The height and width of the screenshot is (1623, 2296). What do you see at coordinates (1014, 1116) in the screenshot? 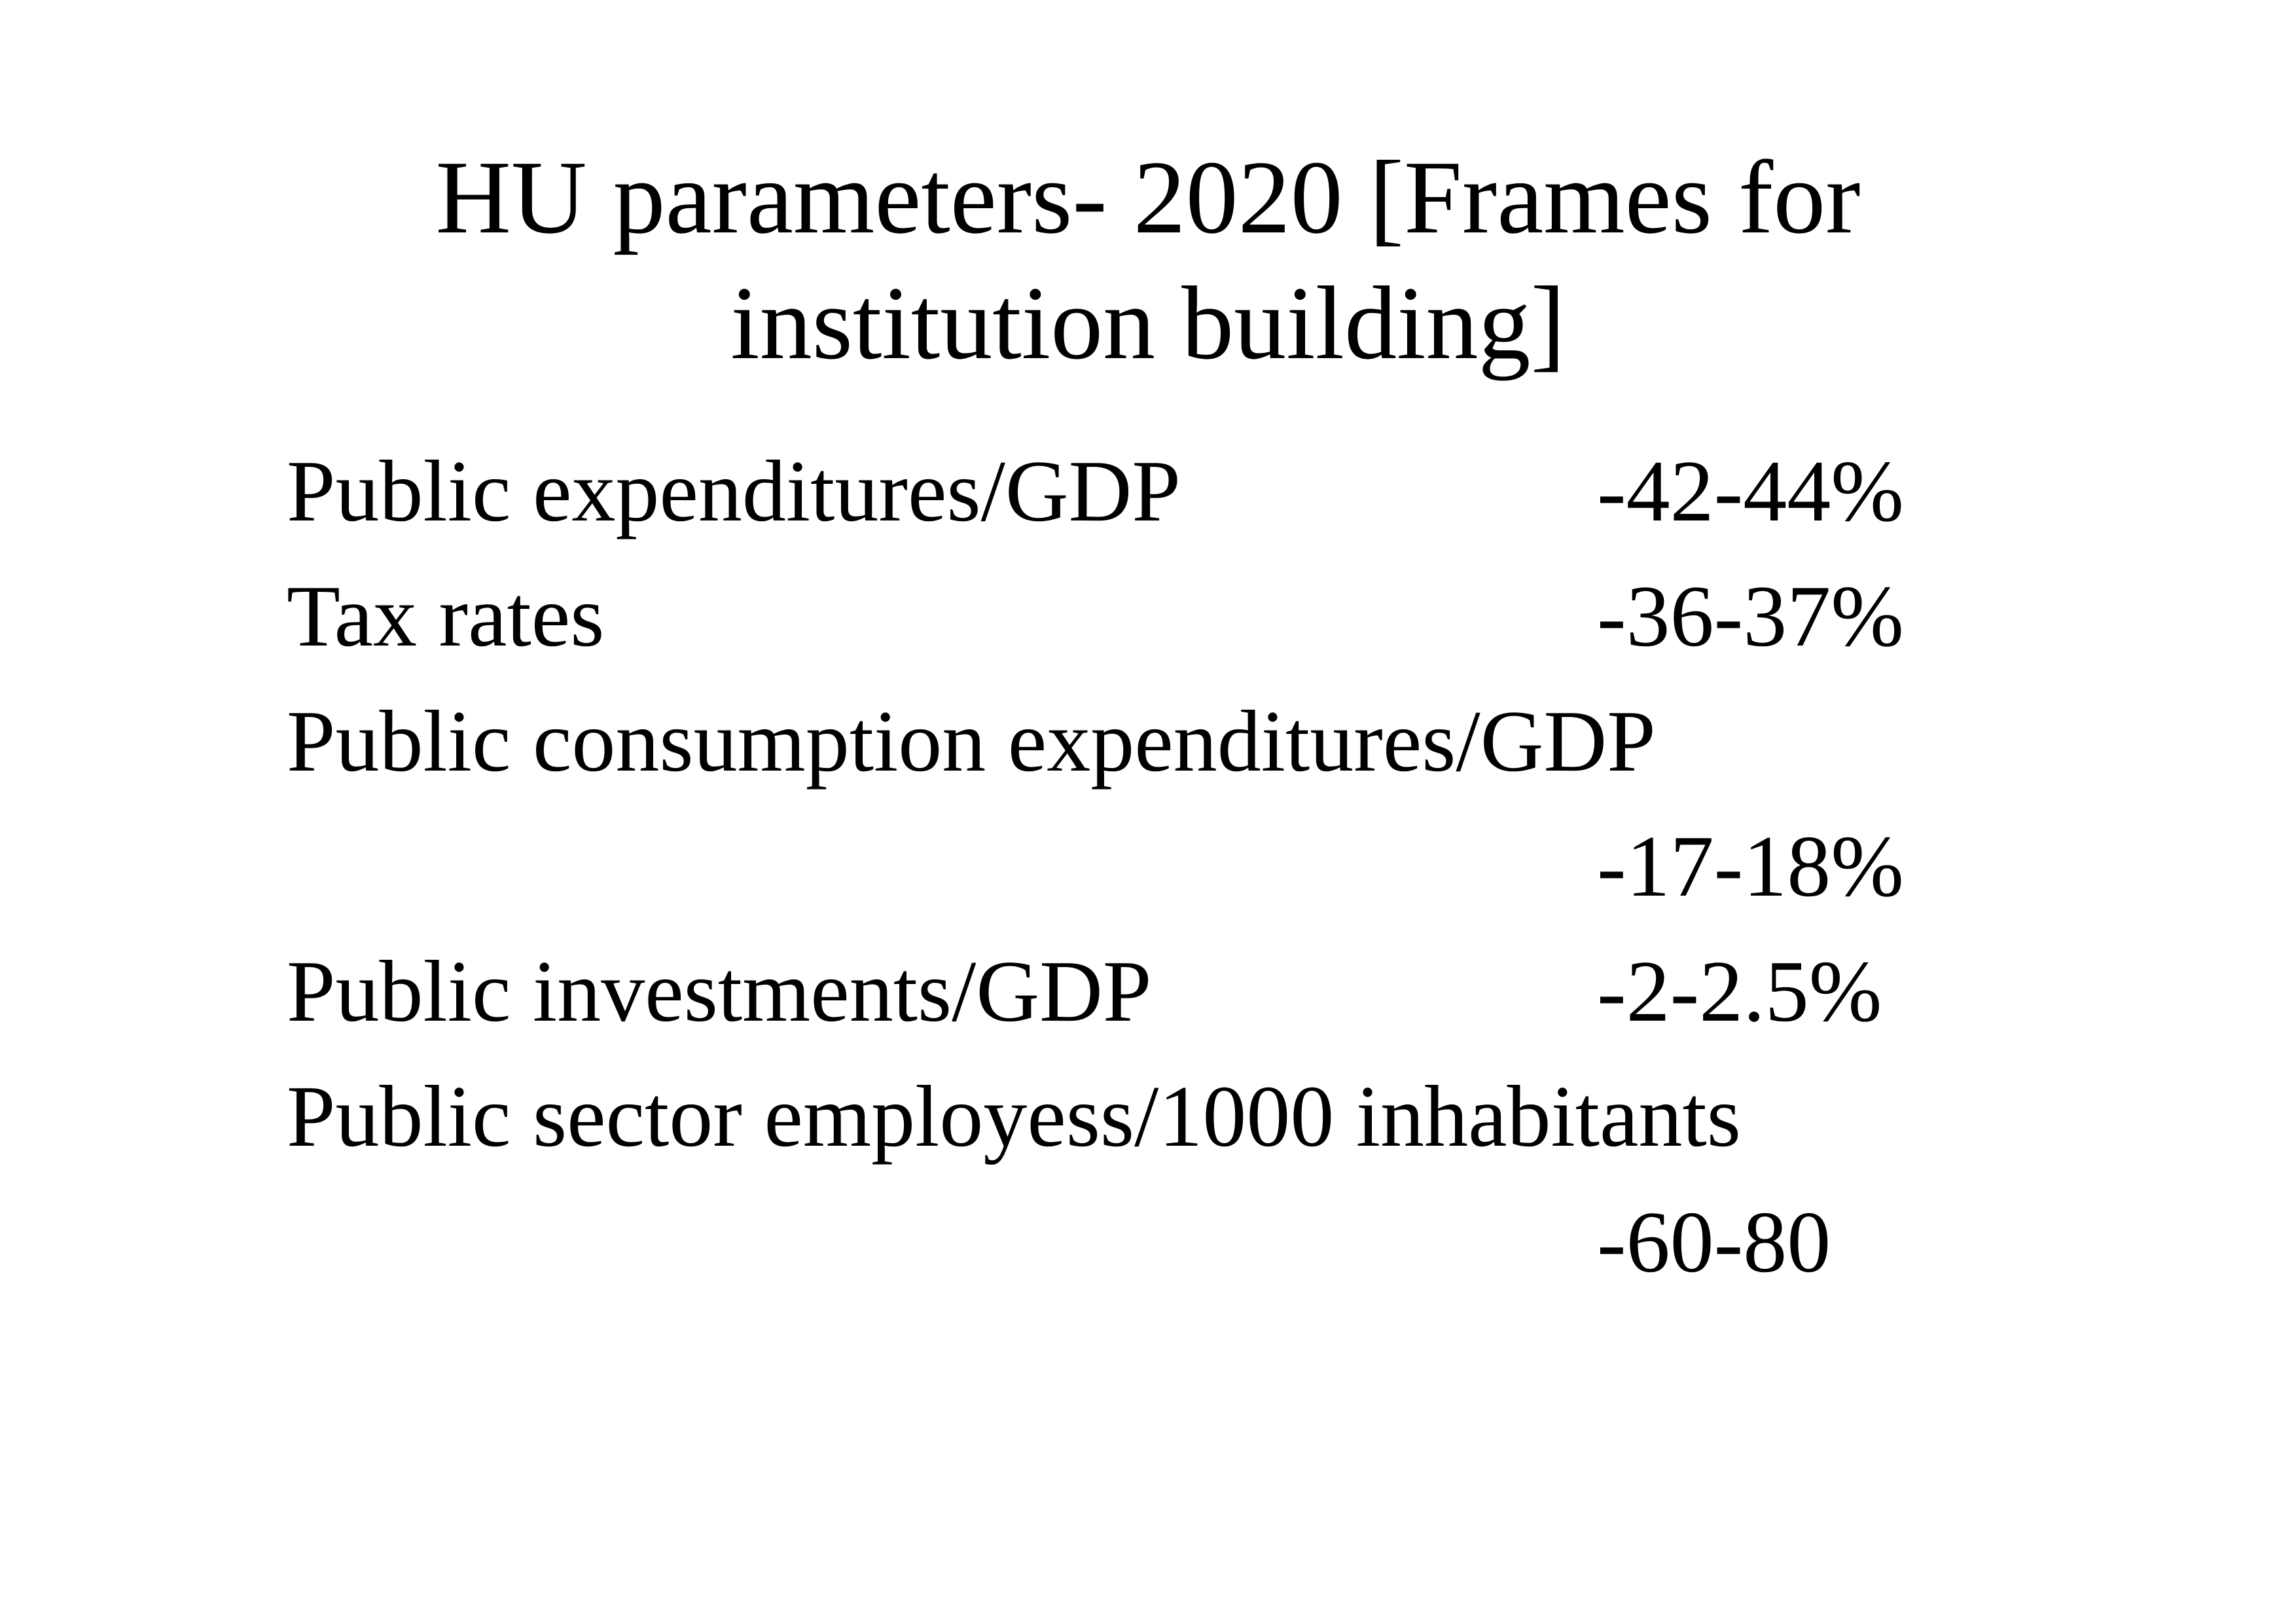
I see `item-label: Public sector employess/1000 inhabitants` at bounding box center [1014, 1116].